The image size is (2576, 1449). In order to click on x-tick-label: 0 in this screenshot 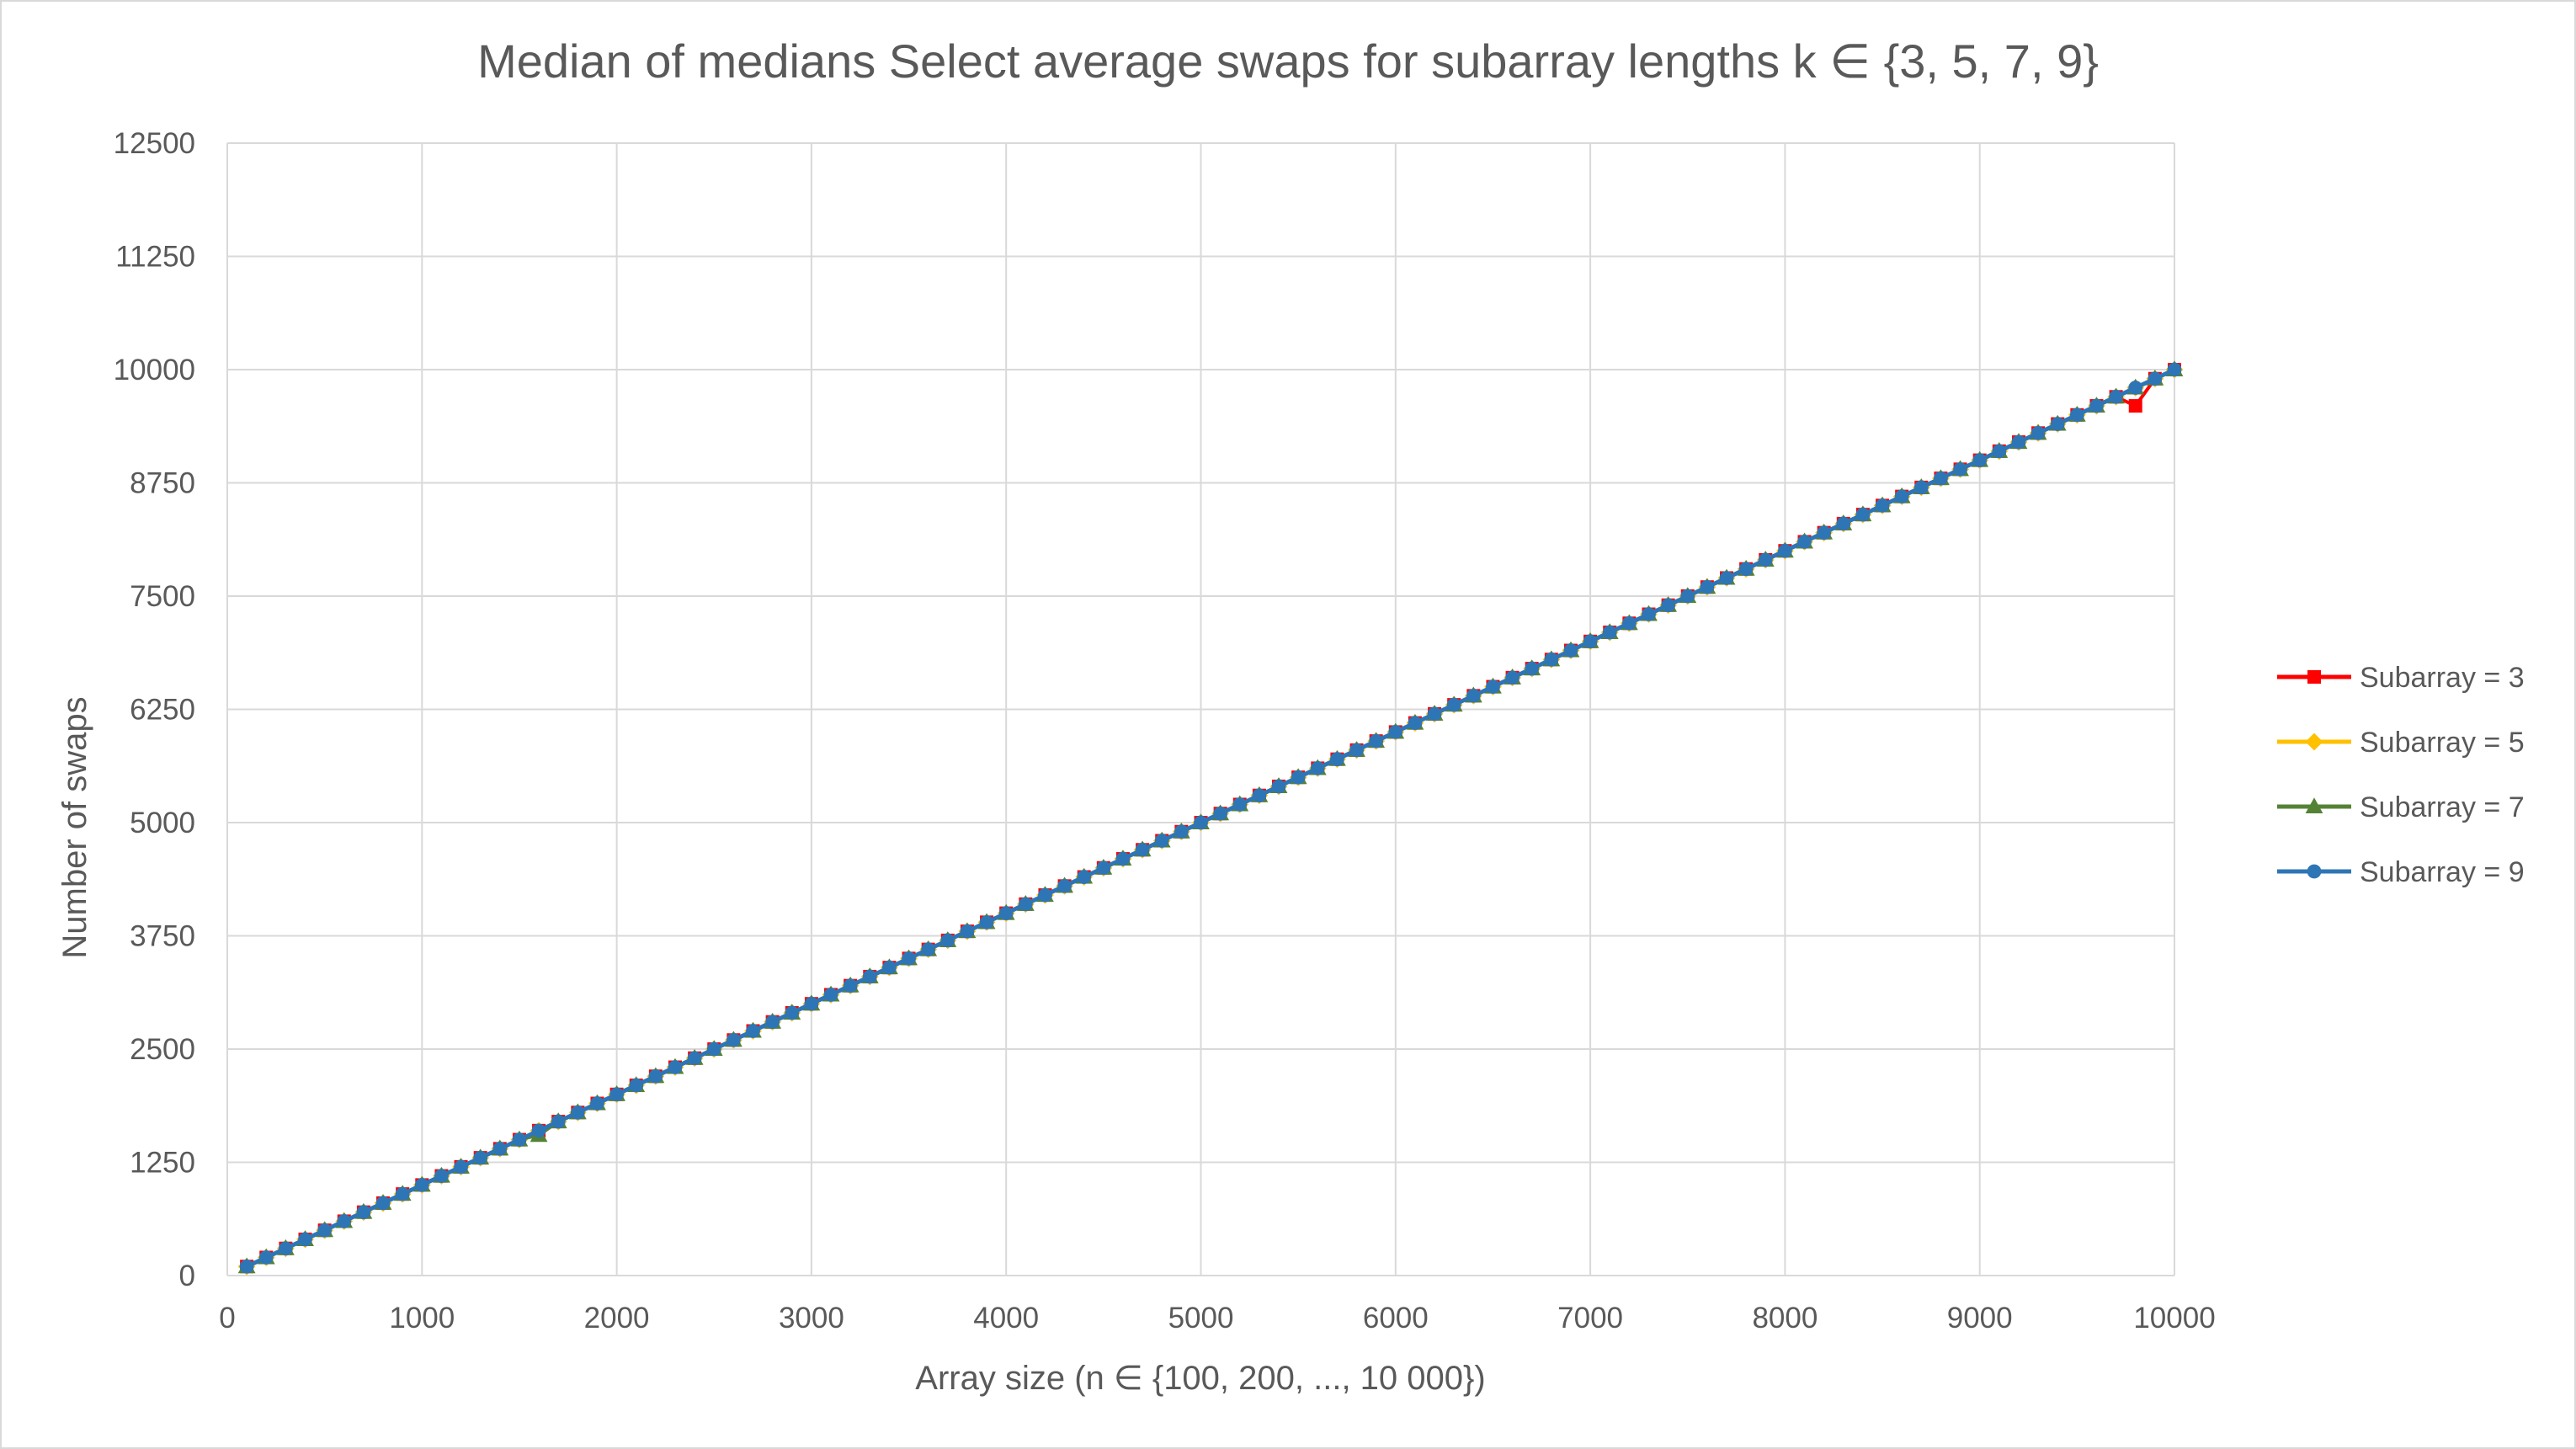, I will do `click(227, 1318)`.